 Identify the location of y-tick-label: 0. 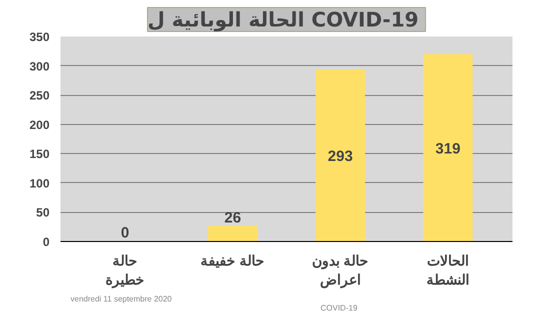
(46, 242).